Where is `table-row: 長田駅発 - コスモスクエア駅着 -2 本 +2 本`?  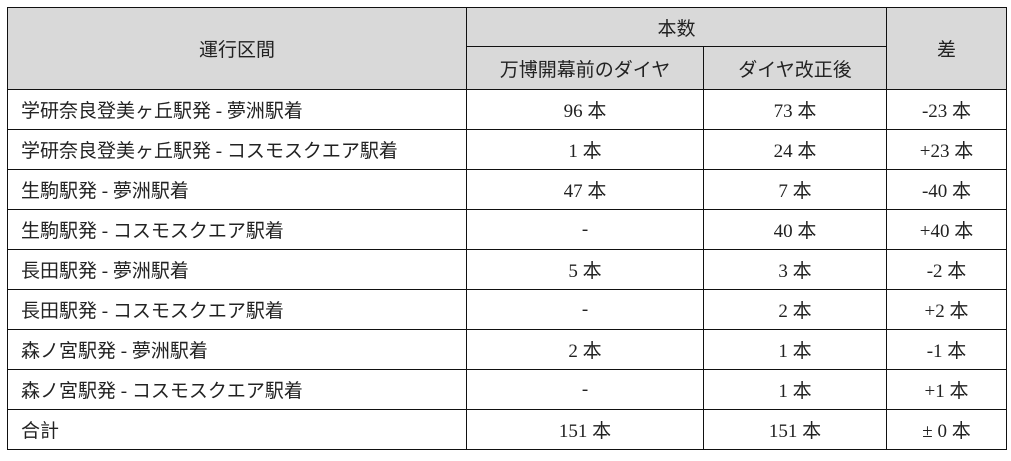
table-row: 長田駅発 - コスモスクエア駅着 -2 本 +2 本 is located at coordinates (507, 309).